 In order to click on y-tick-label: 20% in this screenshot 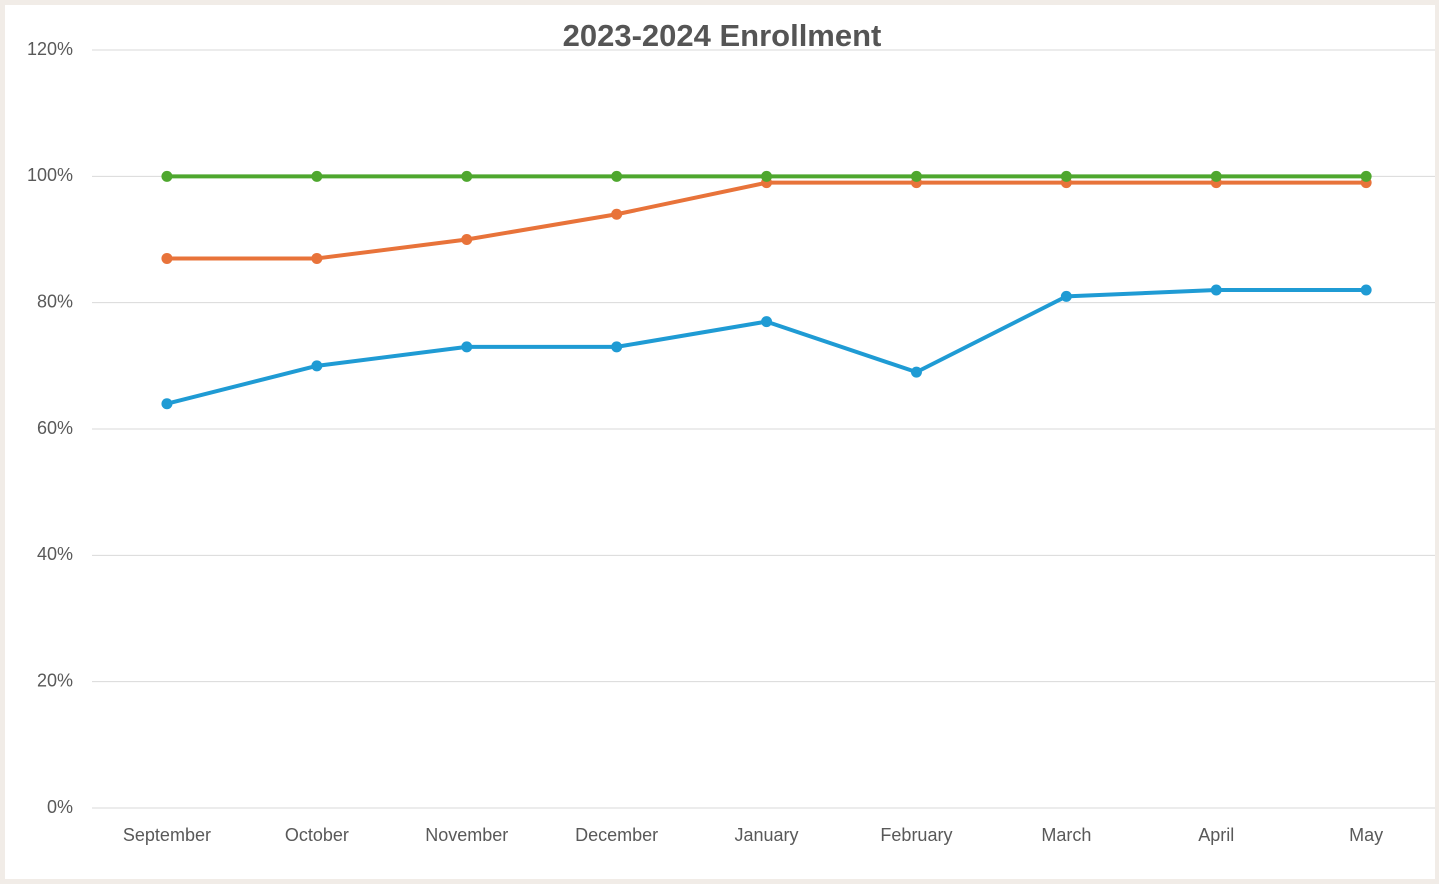, I will do `click(55, 680)`.